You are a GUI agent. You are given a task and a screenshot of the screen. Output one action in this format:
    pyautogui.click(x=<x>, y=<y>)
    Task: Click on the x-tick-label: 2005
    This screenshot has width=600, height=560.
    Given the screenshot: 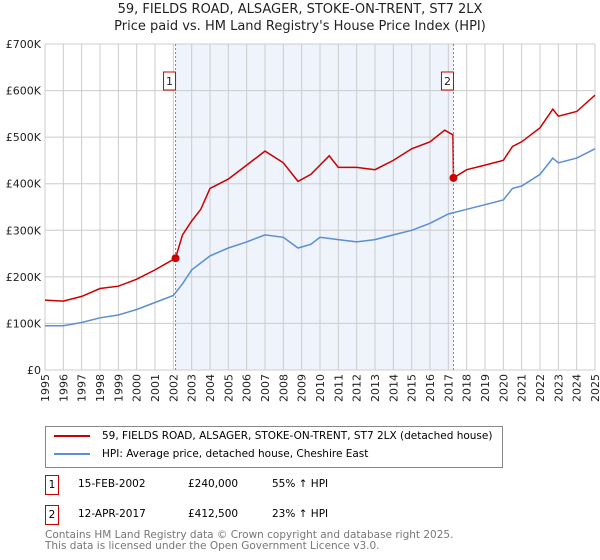 What is the action you would take?
    pyautogui.click(x=228, y=388)
    